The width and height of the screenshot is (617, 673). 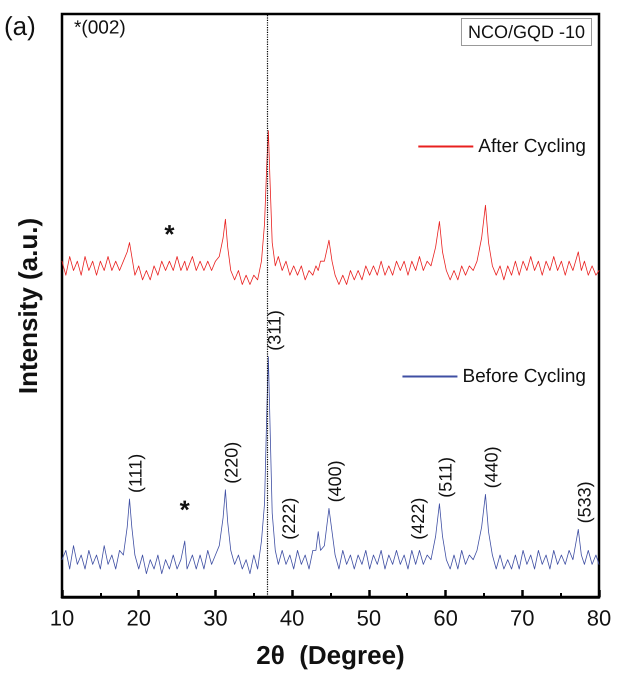 What do you see at coordinates (524, 376) in the screenshot?
I see `legend-label: Before Cycling` at bounding box center [524, 376].